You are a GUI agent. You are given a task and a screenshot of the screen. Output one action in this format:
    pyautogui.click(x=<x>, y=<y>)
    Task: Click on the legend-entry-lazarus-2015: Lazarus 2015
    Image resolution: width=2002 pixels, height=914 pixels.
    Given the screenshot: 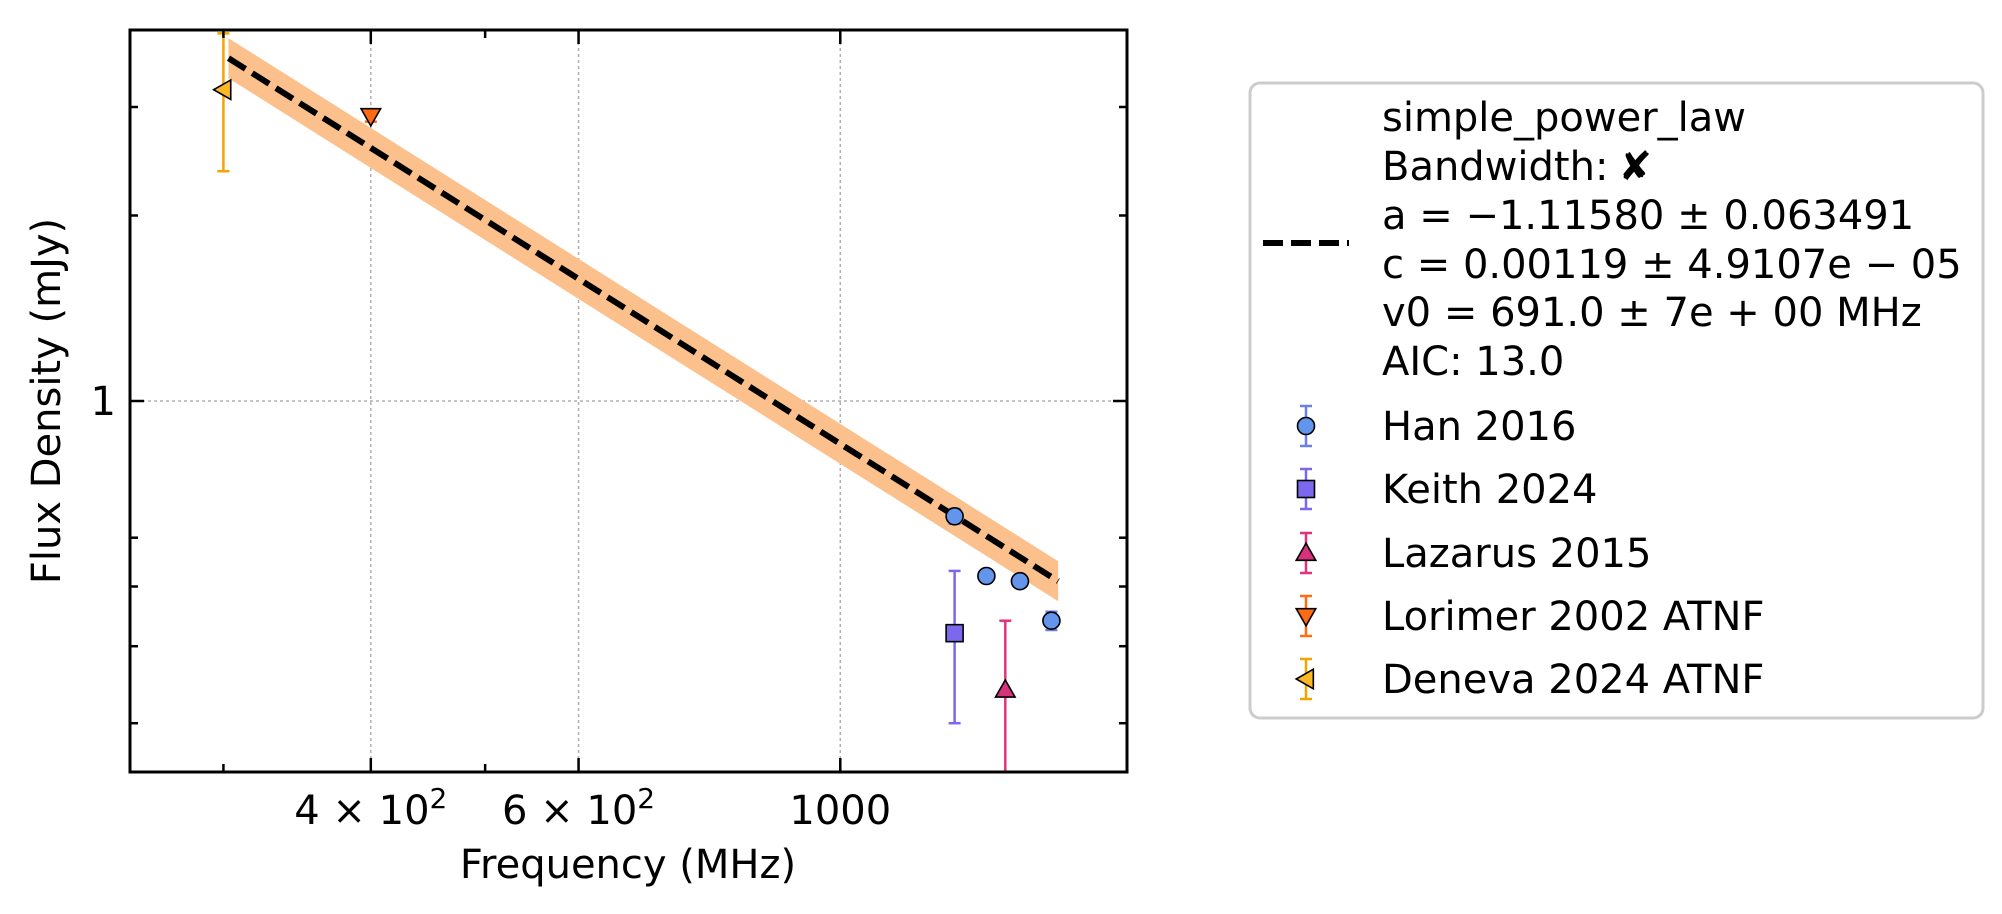 What is the action you would take?
    pyautogui.click(x=1472, y=554)
    